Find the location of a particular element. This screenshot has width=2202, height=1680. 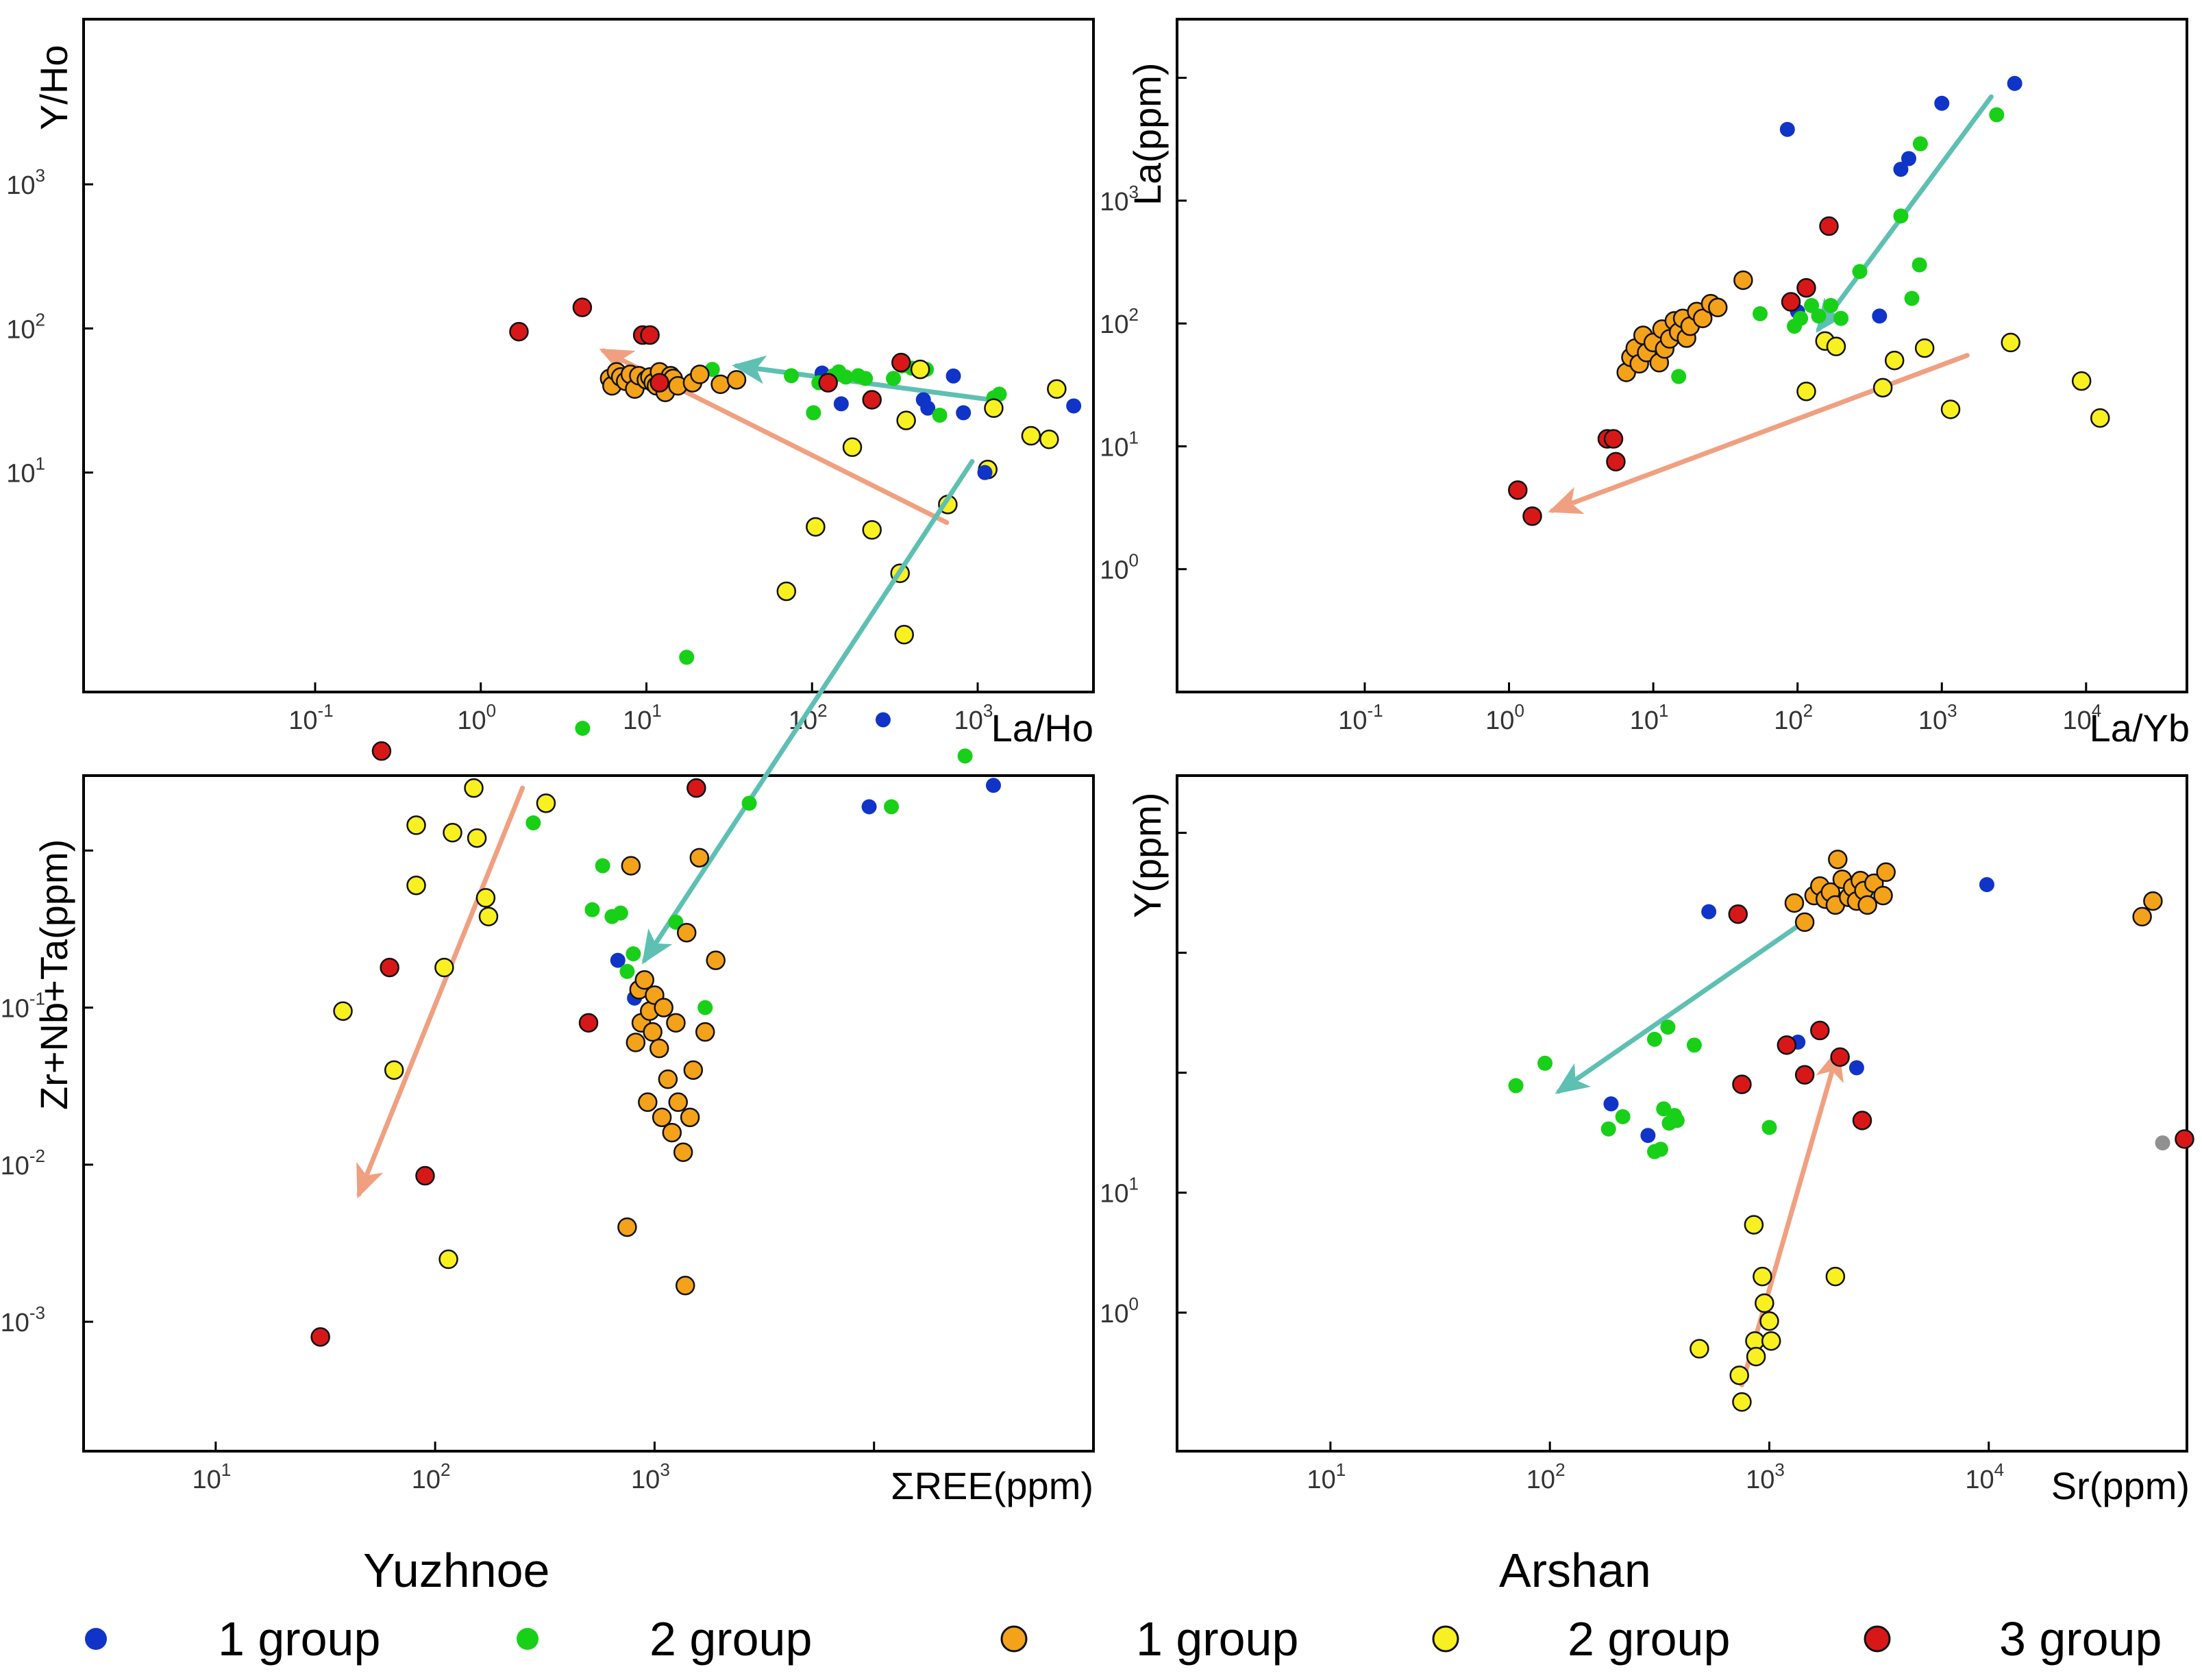

y-tick-label: 10⁻³ is located at coordinates (23, 1319).